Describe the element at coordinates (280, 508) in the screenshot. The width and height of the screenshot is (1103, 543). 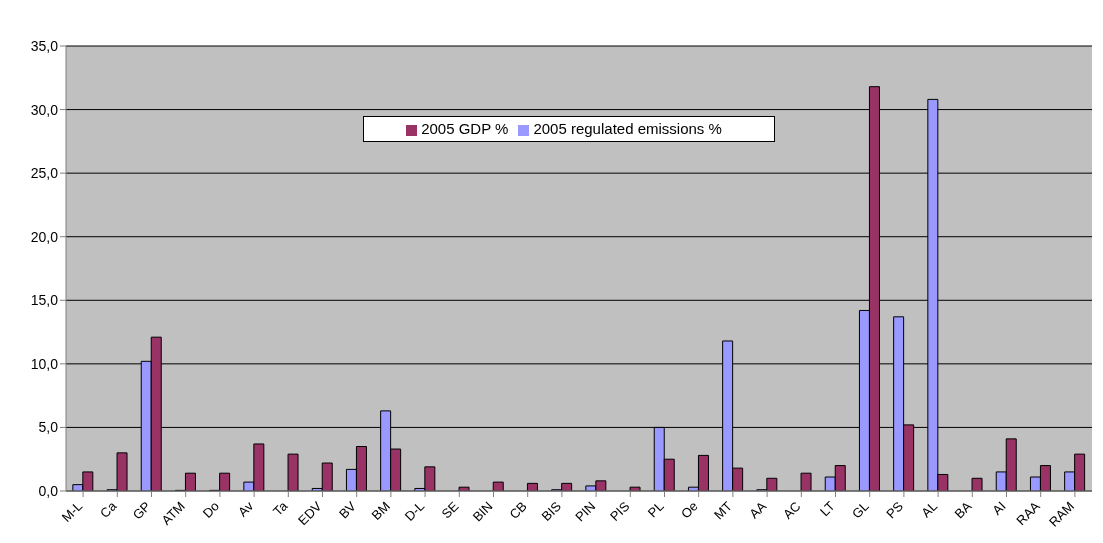
I see `x-tick-label: Ta` at that location.